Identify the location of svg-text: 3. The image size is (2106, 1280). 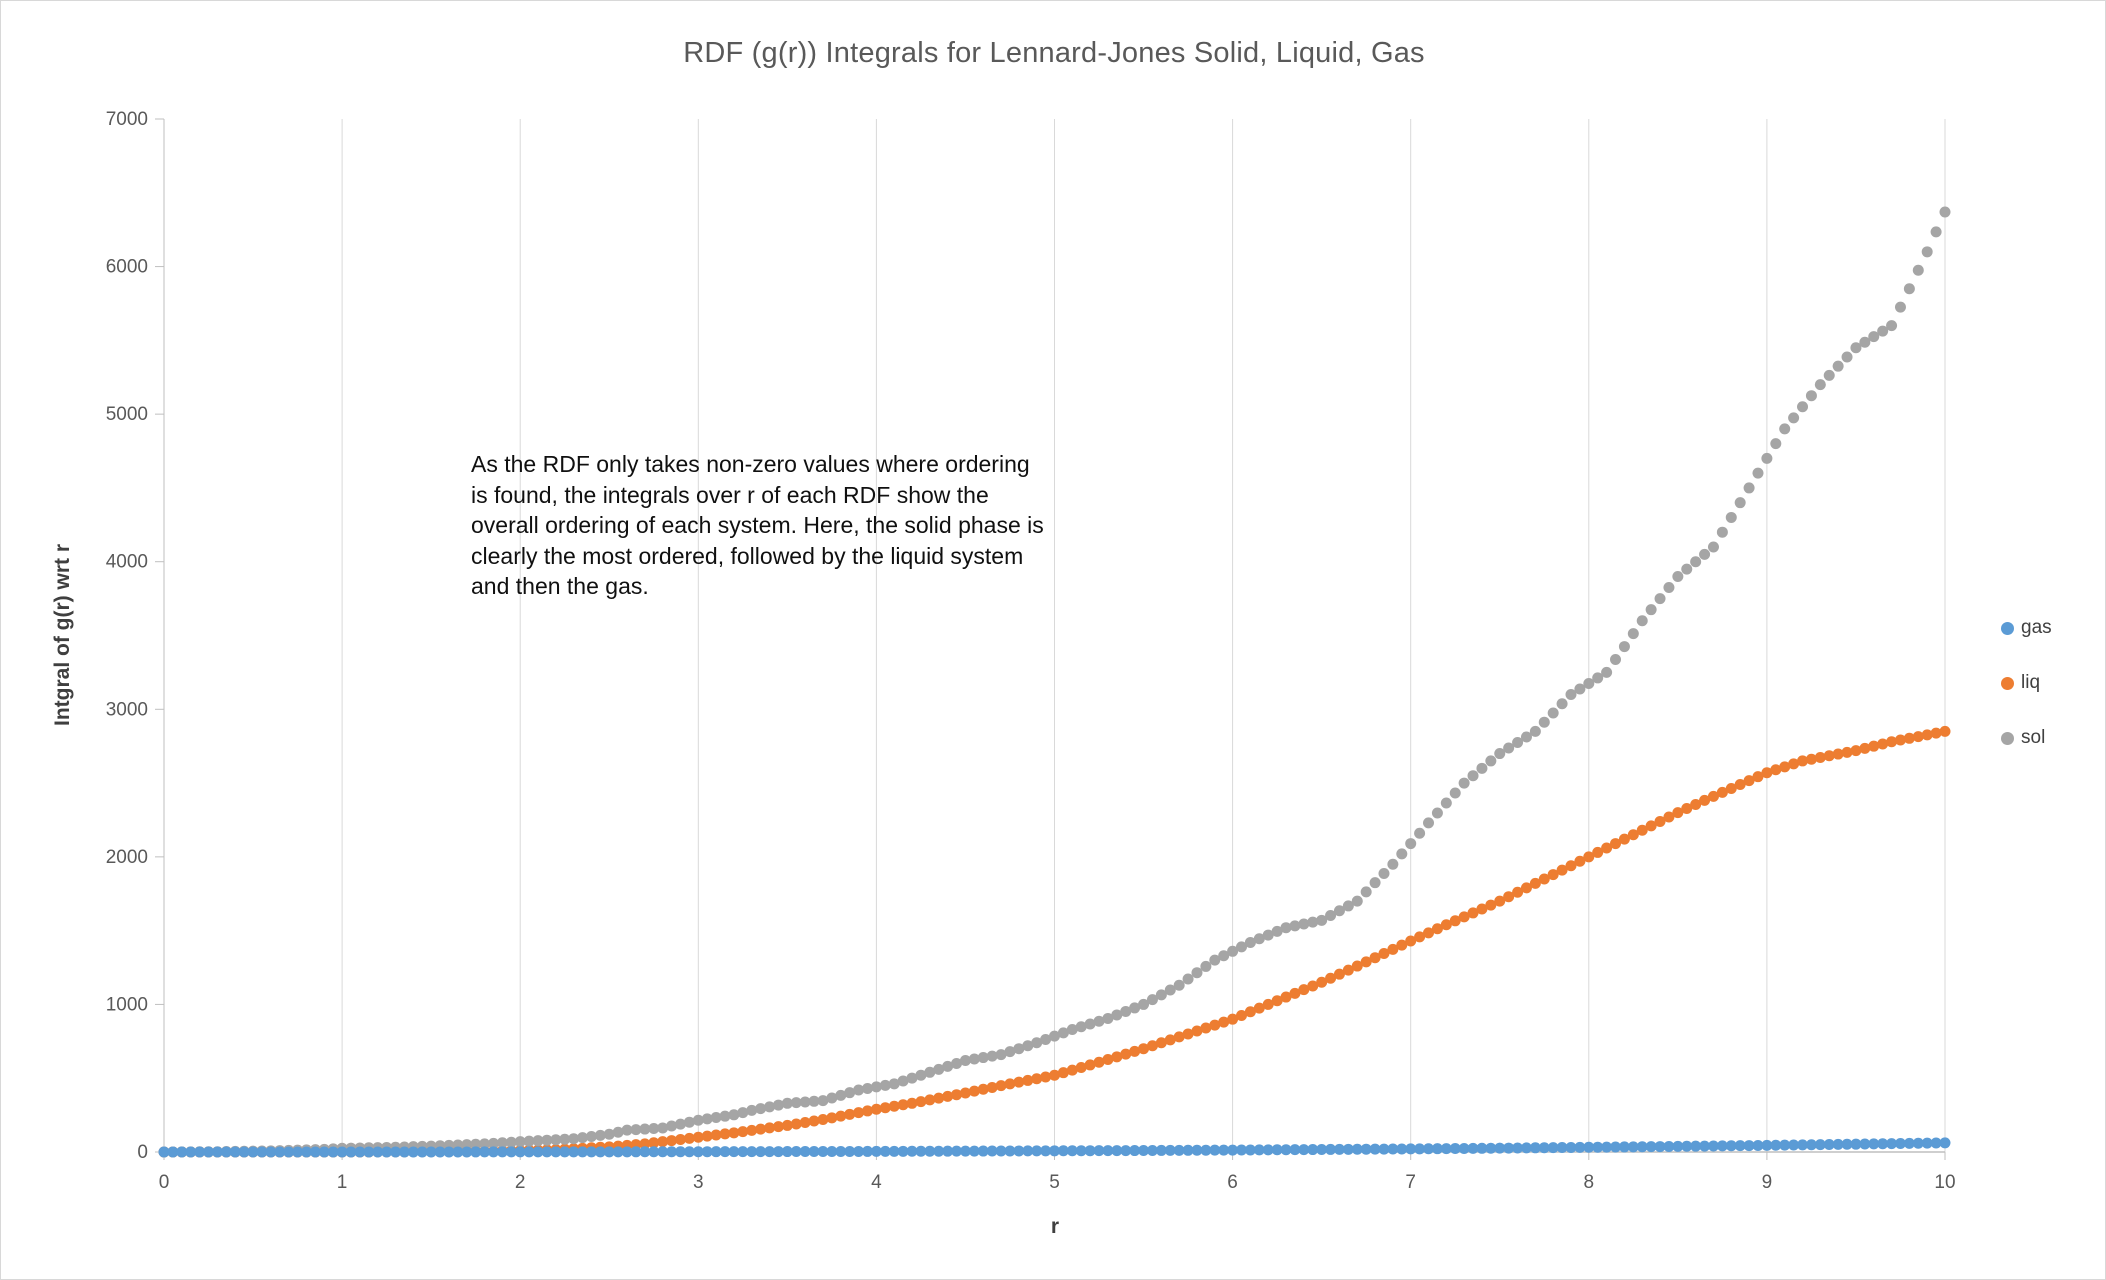
(698, 1182).